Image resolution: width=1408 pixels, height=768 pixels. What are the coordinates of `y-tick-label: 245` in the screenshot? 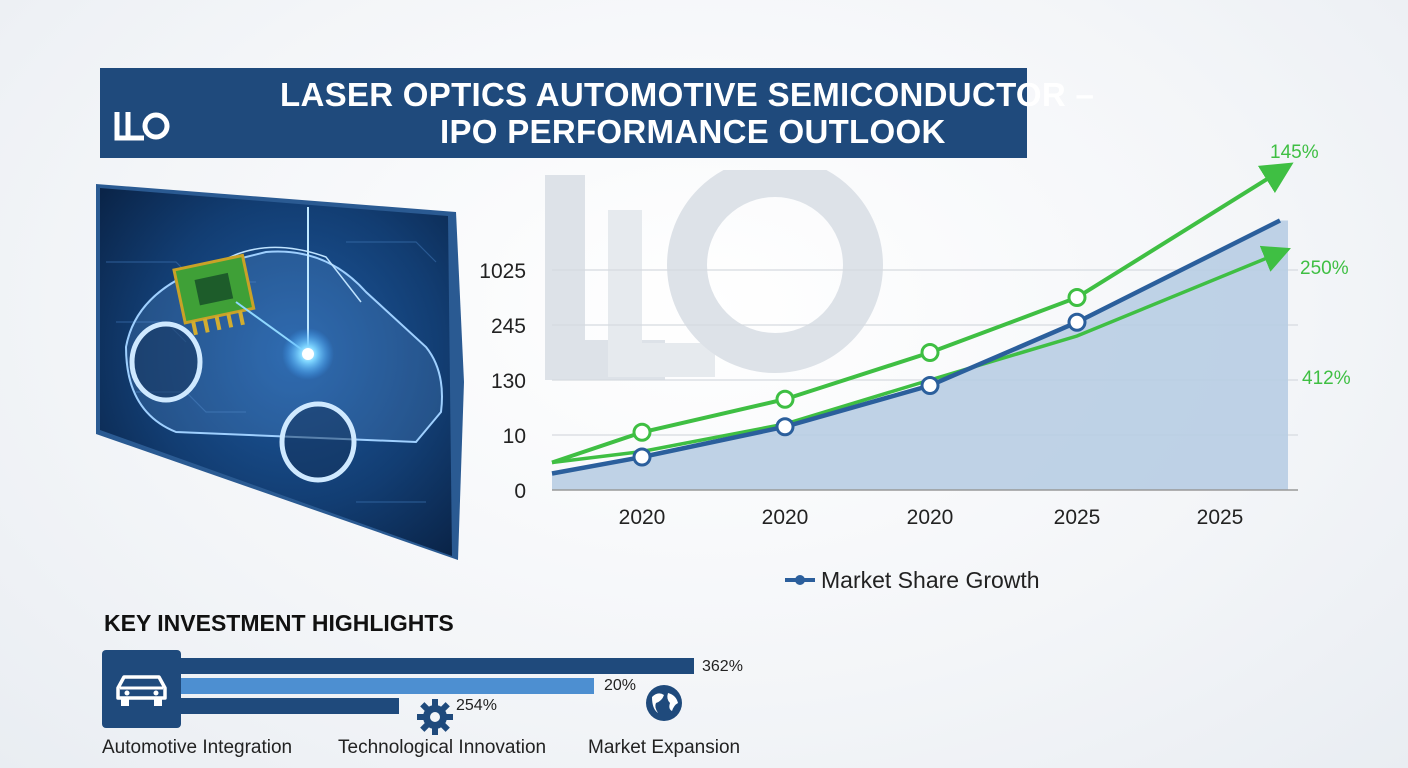 It's located at (508, 326).